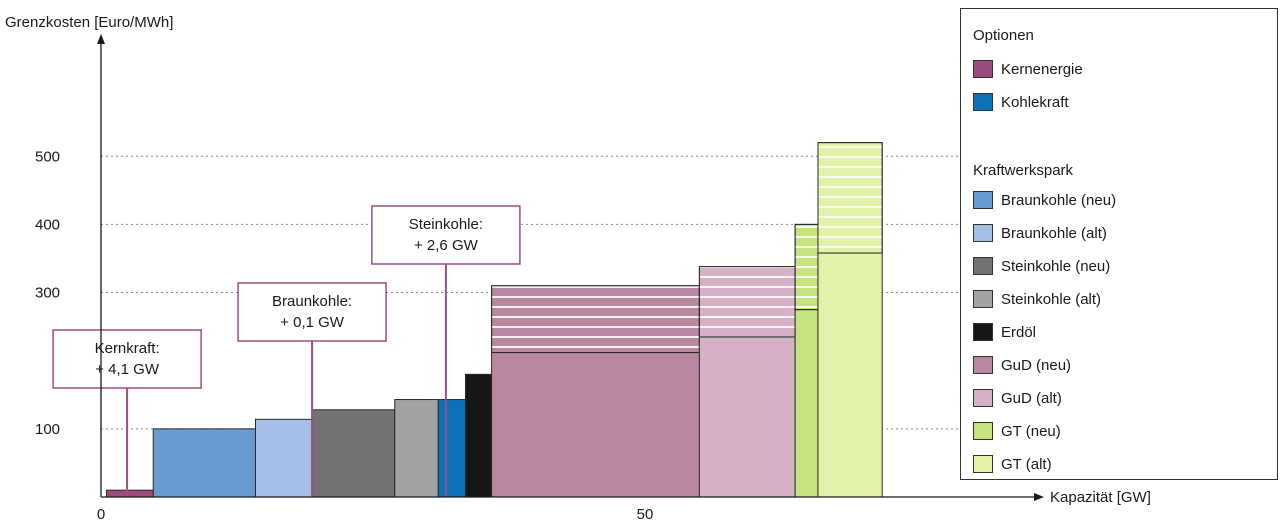  I want to click on bar-steinkohle-alt, so click(416, 448).